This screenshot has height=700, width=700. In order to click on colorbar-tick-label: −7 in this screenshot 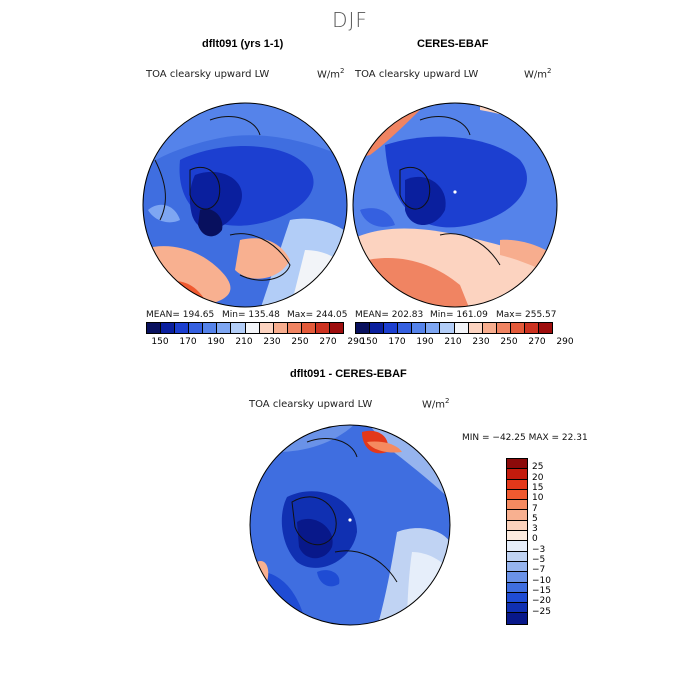, I will do `click(539, 570)`.